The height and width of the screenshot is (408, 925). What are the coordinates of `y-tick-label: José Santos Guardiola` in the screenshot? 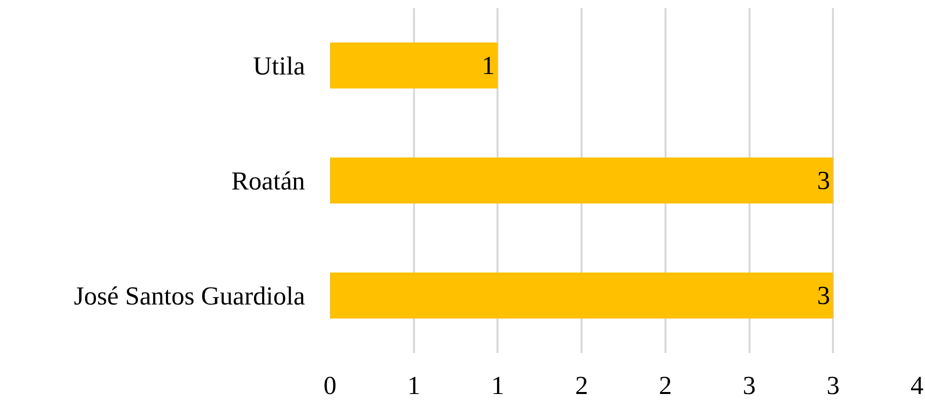 It's located at (190, 296).